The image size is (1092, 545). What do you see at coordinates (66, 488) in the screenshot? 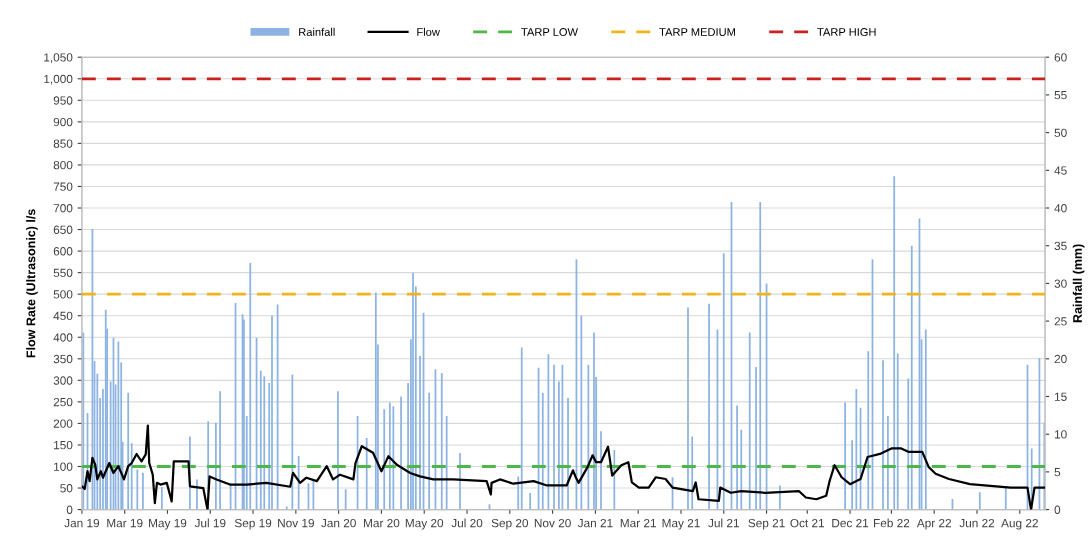
I see `y-tick-label: 50` at bounding box center [66, 488].